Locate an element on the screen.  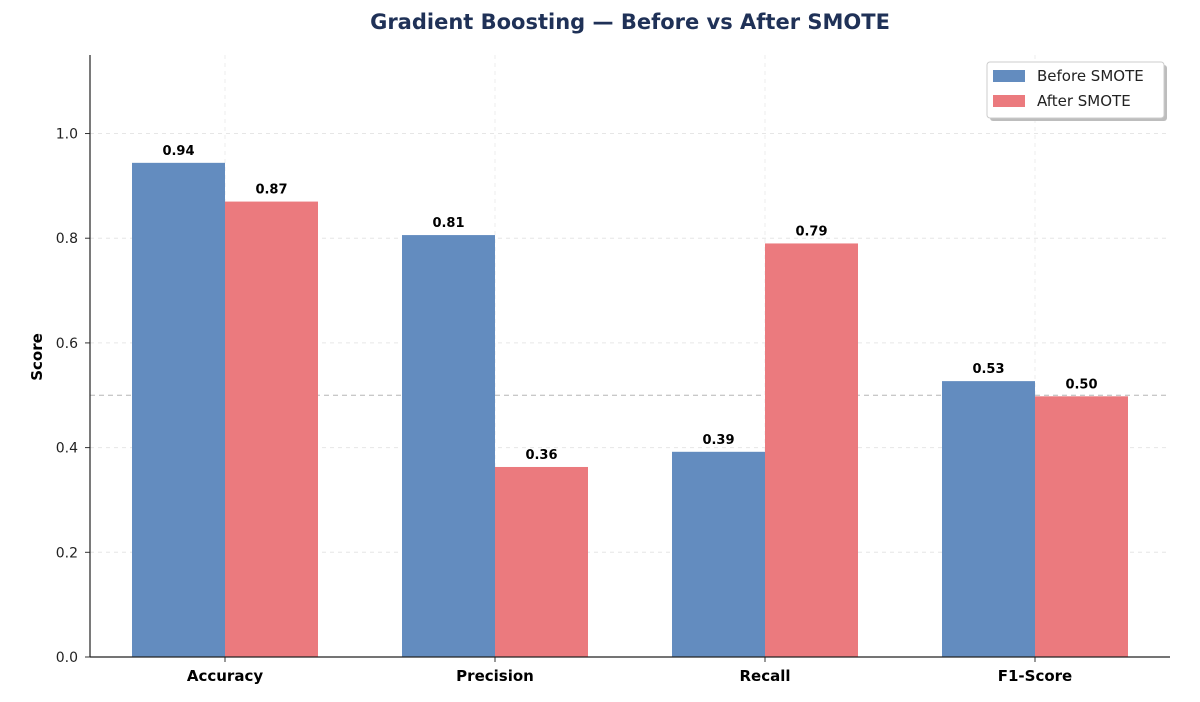
data-label: 0.39 is located at coordinates (718, 440).